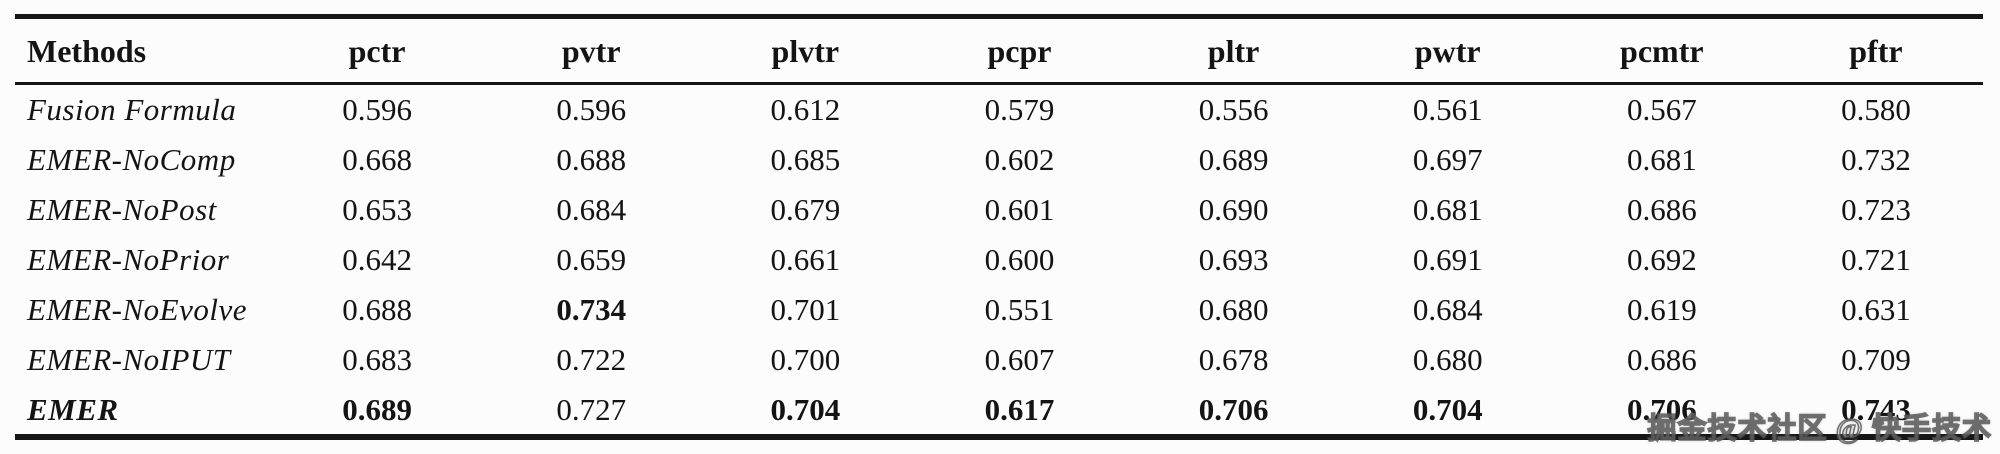 Image resolution: width=2000 pixels, height=454 pixels. Describe the element at coordinates (591, 50) in the screenshot. I see `column-header-pvtr: pvtr` at that location.